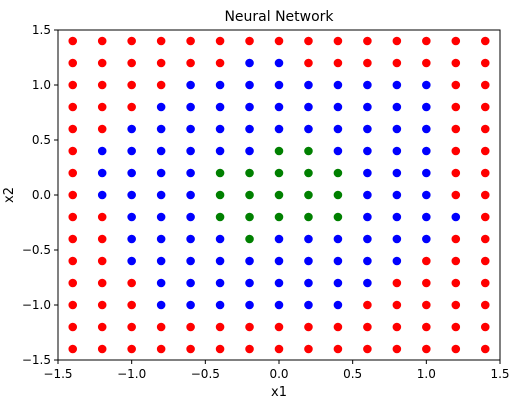  Describe the element at coordinates (131, 374) in the screenshot. I see `x-tick-label: −1.0` at that location.